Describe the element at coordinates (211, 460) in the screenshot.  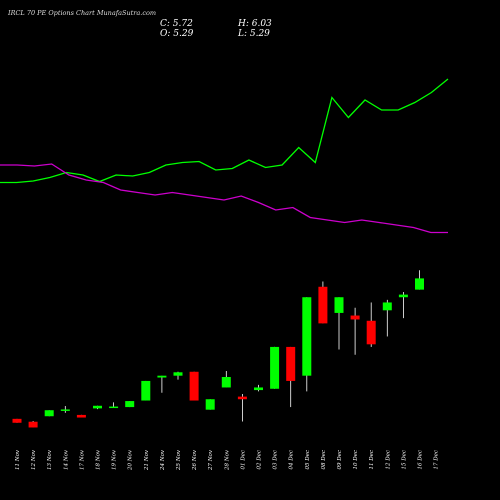
I see `x-tick-label: 27 Nov` at that location.